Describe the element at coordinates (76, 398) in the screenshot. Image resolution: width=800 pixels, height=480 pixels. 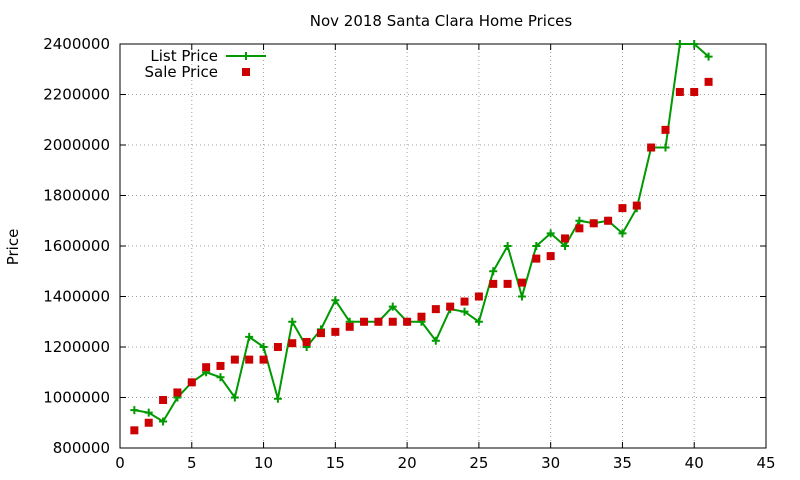
I see `y-tick-label: 1000000` at that location.